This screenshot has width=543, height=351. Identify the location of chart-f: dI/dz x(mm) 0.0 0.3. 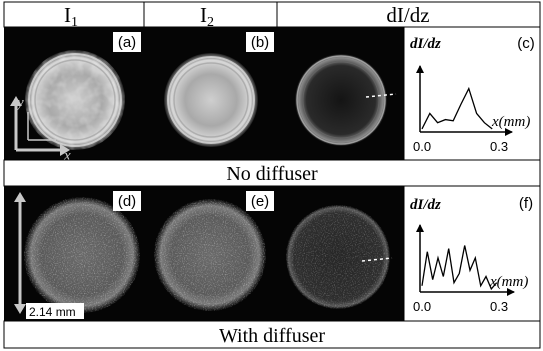
(469, 255).